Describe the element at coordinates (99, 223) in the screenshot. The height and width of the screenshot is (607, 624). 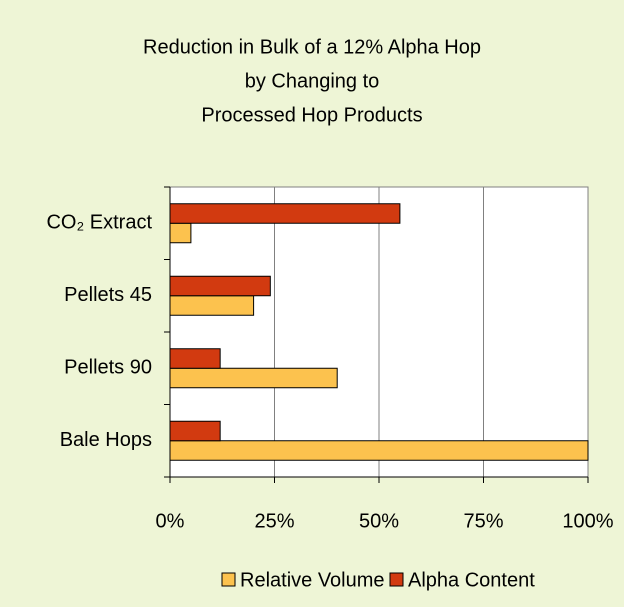
I see `y-tick-label: CO₂ Extract` at that location.